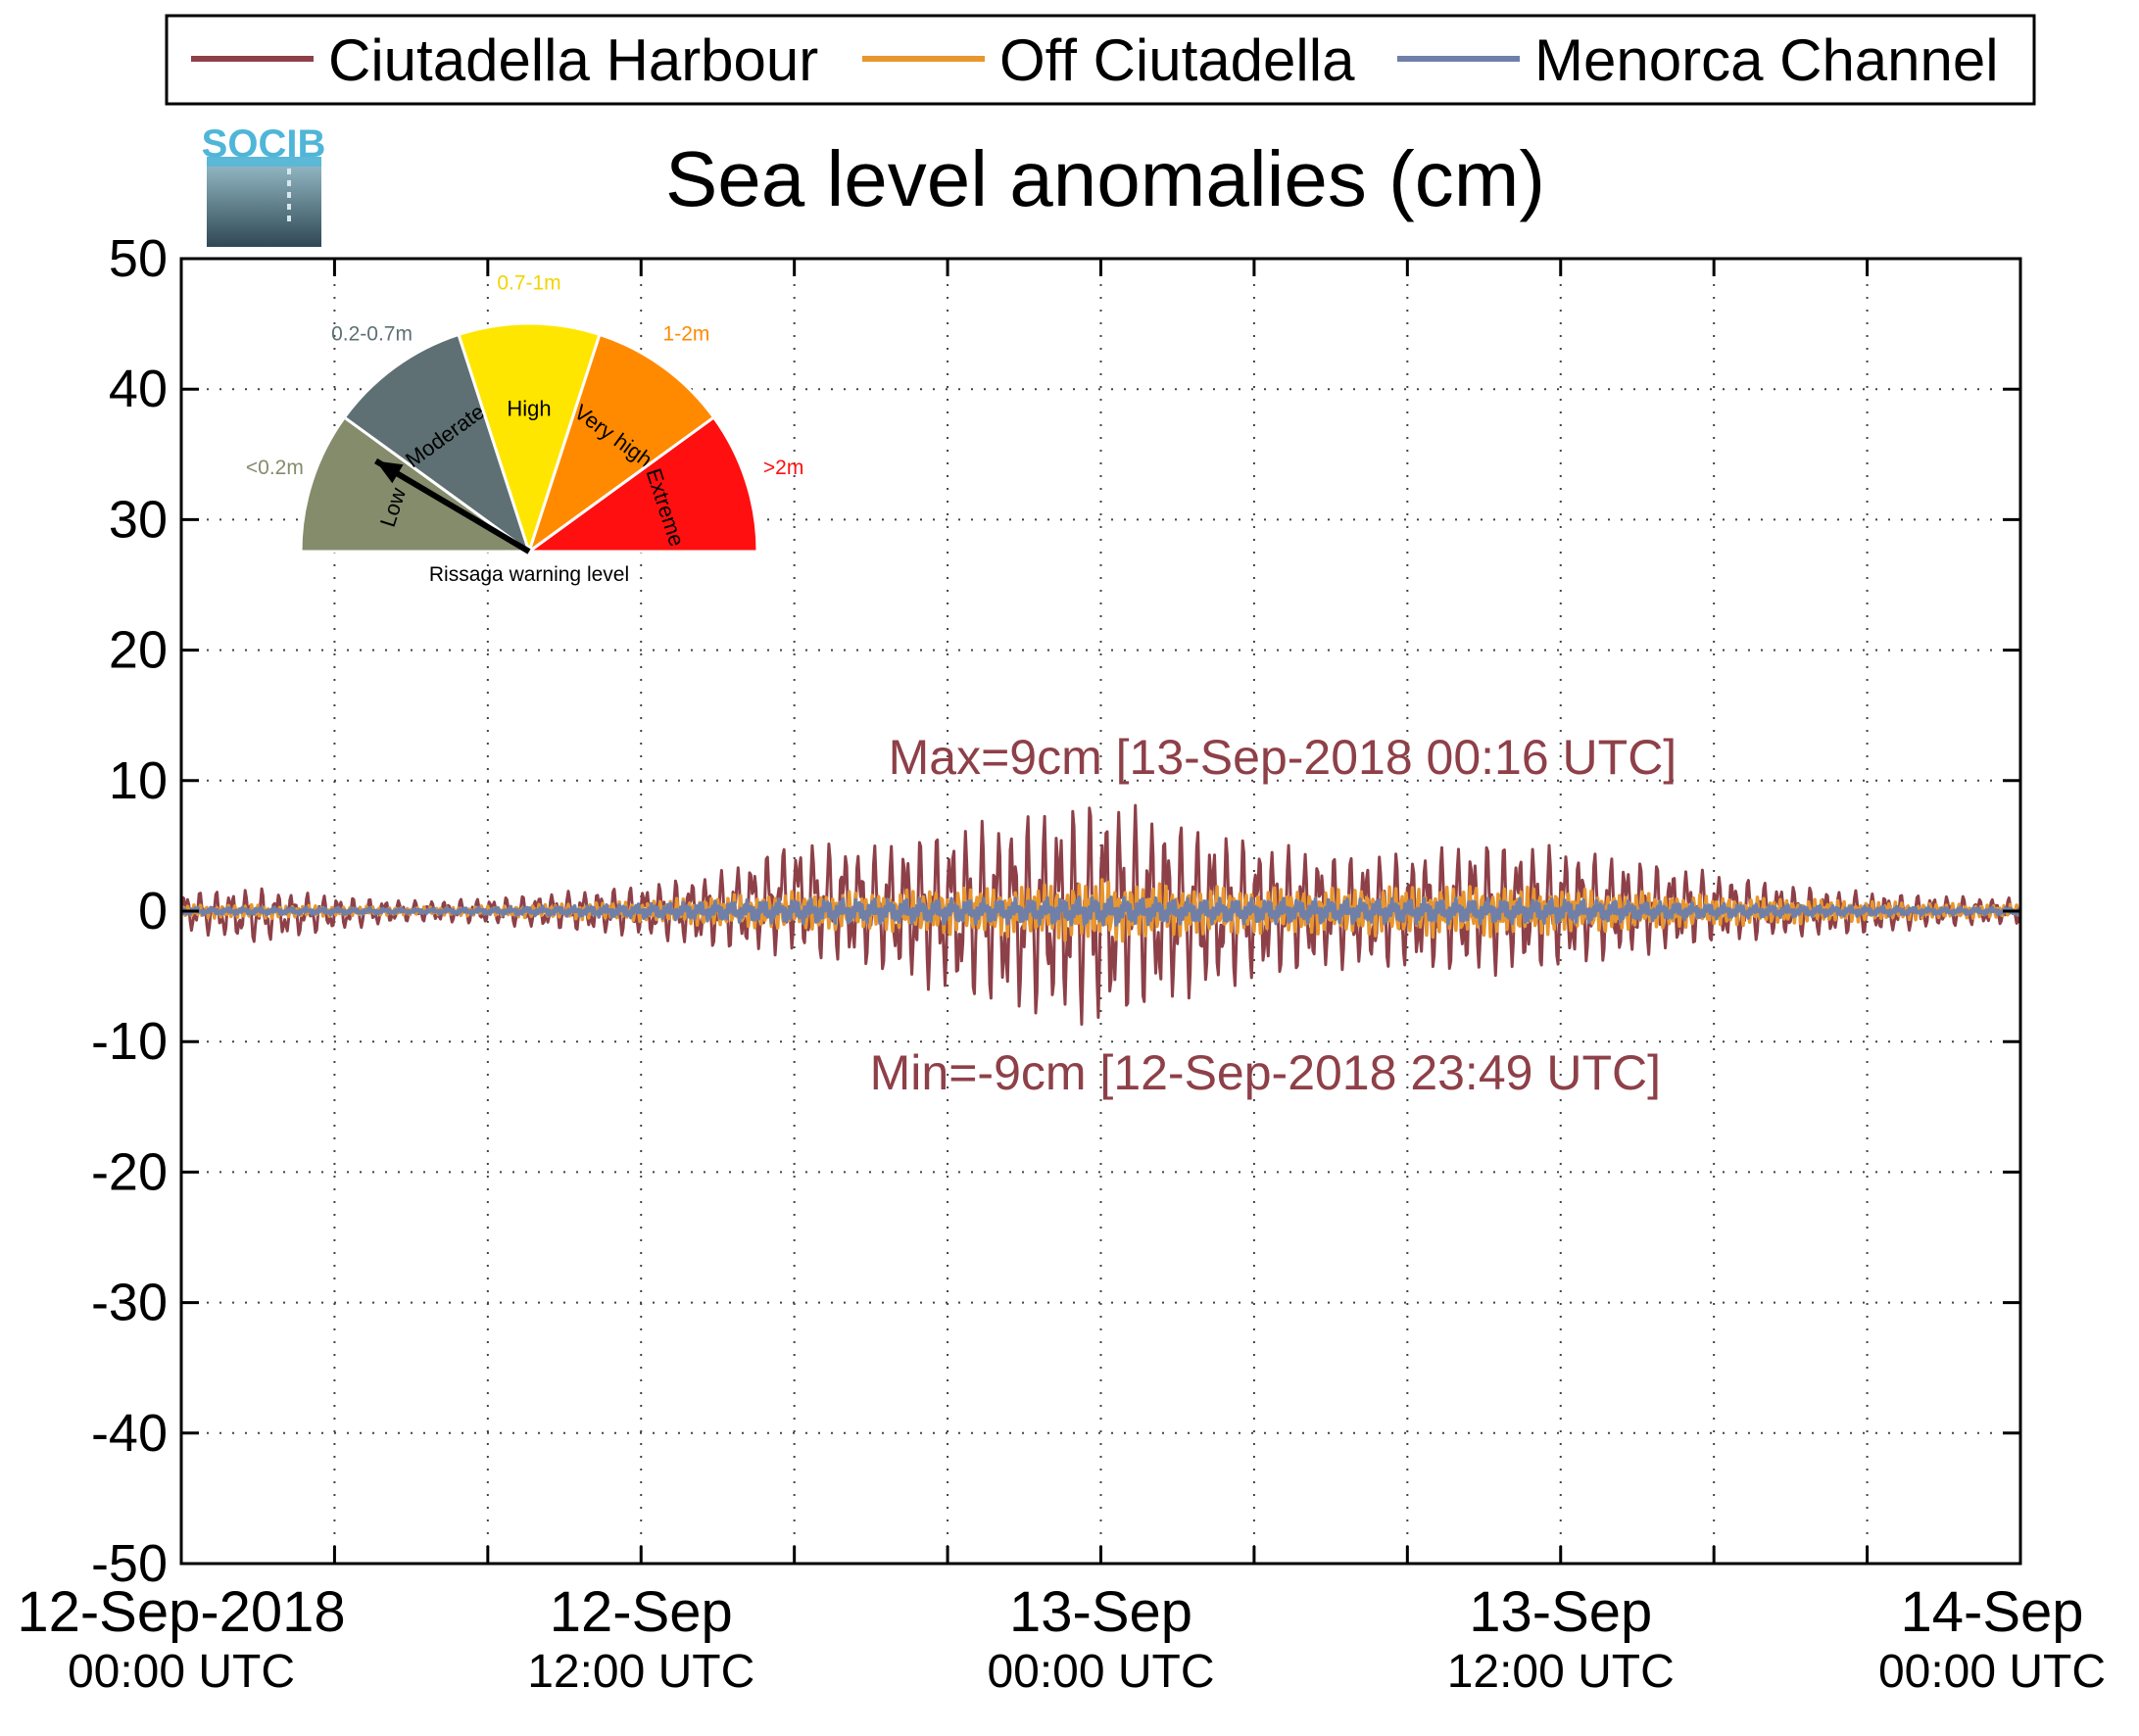  Describe the element at coordinates (129, 1563) in the screenshot. I see `y-tick-label: -50` at that location.